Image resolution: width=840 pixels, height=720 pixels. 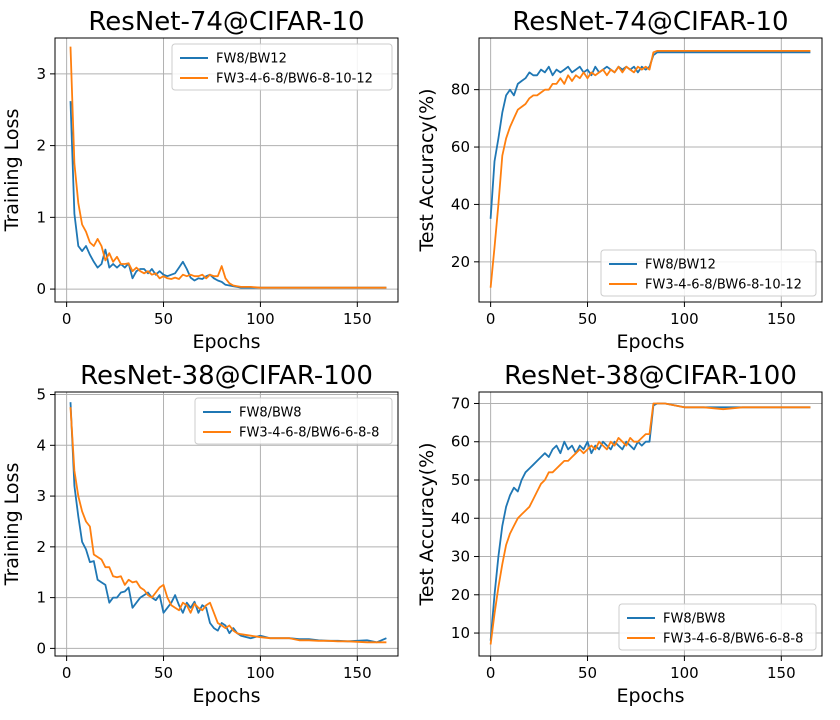 What do you see at coordinates (460, 403) in the screenshot?
I see `y-tick-label: 70` at bounding box center [460, 403].